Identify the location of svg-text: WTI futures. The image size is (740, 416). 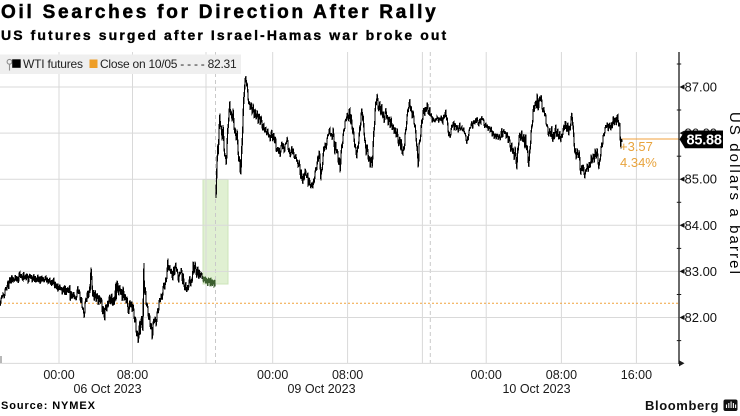
(53, 64).